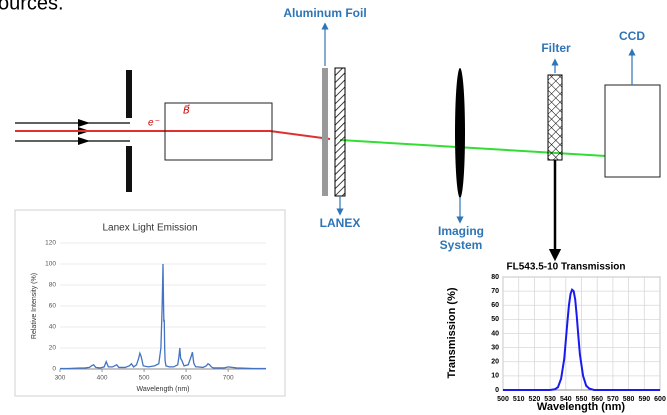 The width and height of the screenshot is (667, 415). Describe the element at coordinates (473, 148) in the screenshot. I see `light-beam` at that location.